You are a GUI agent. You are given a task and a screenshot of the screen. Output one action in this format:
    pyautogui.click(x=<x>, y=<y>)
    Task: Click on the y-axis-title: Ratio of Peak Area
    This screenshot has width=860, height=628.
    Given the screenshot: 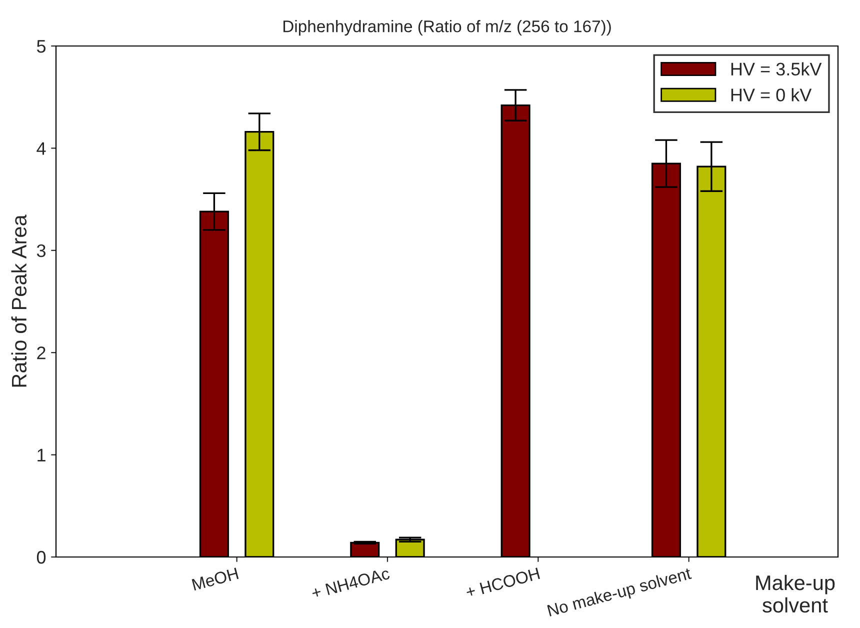 What is the action you would take?
    pyautogui.click(x=19, y=300)
    